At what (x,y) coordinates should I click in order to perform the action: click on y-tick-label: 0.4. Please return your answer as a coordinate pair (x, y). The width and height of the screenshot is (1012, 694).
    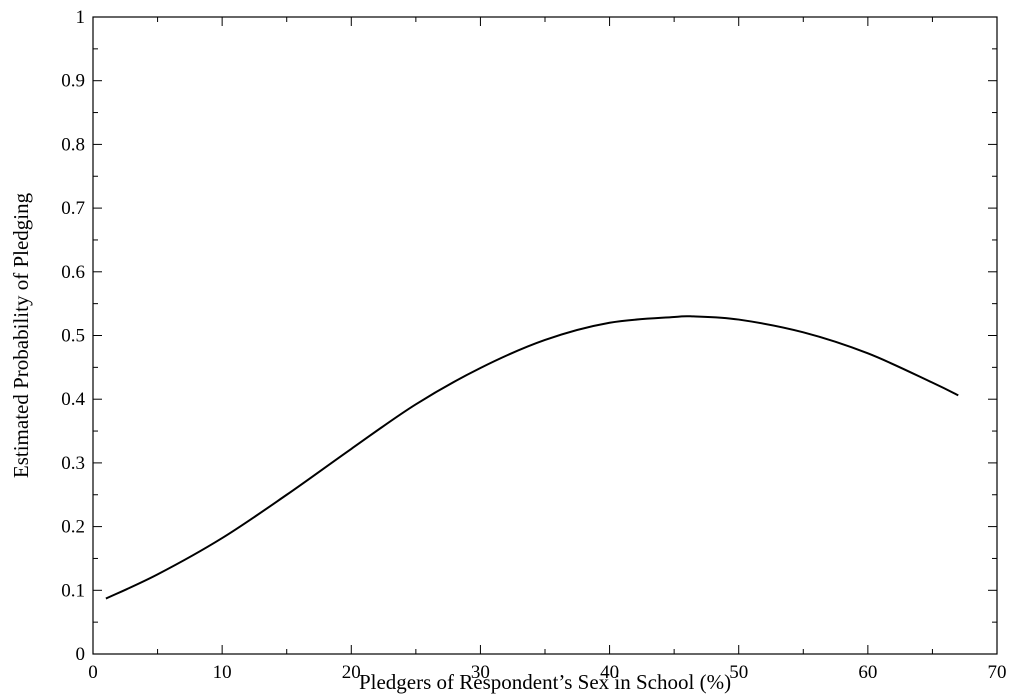
    Looking at the image, I should click on (73, 399).